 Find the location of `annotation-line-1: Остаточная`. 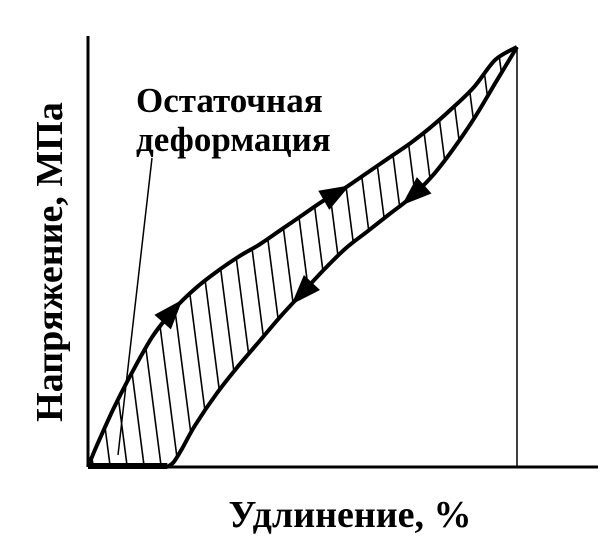

annotation-line-1: Остаточная is located at coordinates (229, 100).